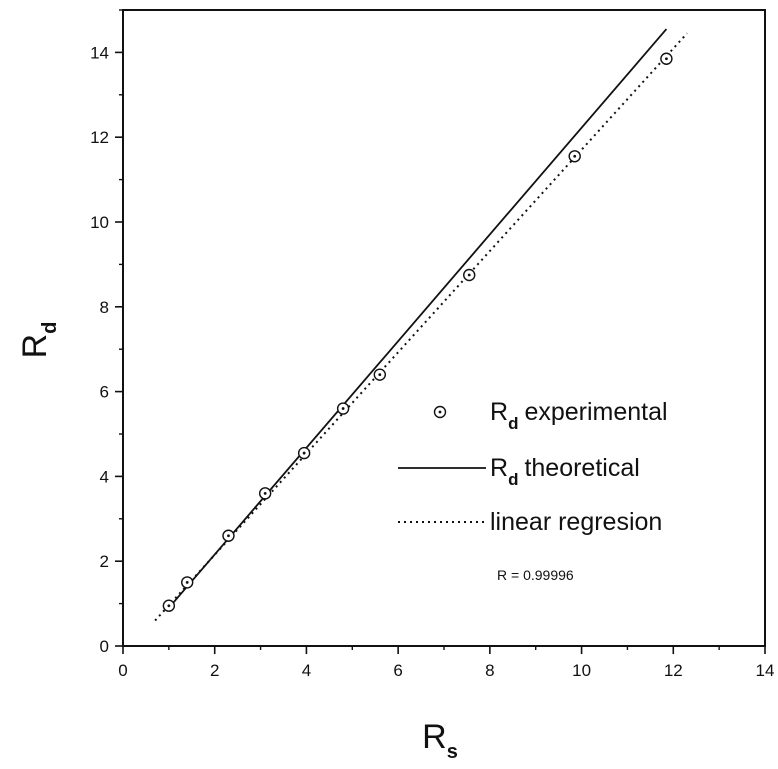 Image resolution: width=778 pixels, height=769 pixels. I want to click on legend-label-theoretical-rest: theoretical, so click(581, 468).